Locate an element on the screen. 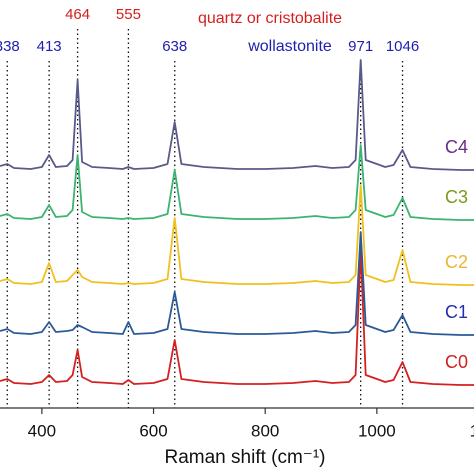  peak-label: 555 is located at coordinates (128, 14).